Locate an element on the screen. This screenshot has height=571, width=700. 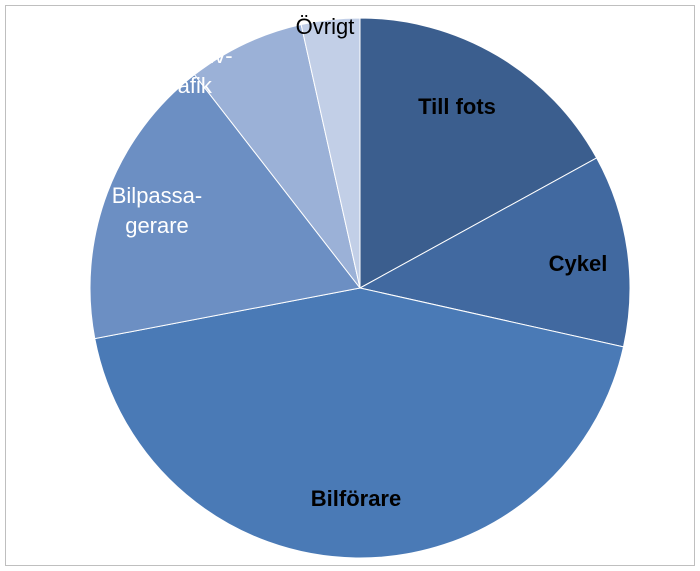
slice-label: Cykel is located at coordinates (578, 263).